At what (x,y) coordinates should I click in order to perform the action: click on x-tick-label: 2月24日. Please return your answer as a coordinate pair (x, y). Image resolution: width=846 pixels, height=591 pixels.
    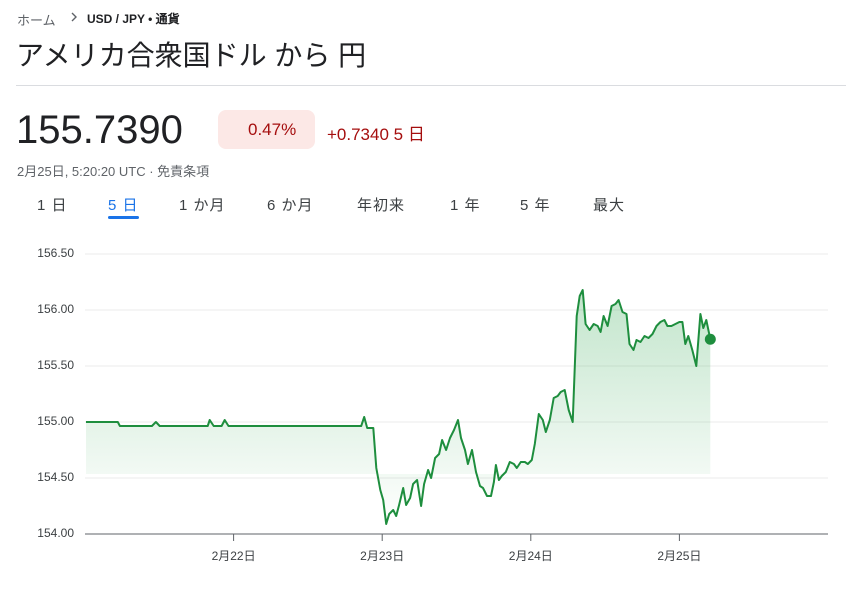
    Looking at the image, I should click on (531, 556).